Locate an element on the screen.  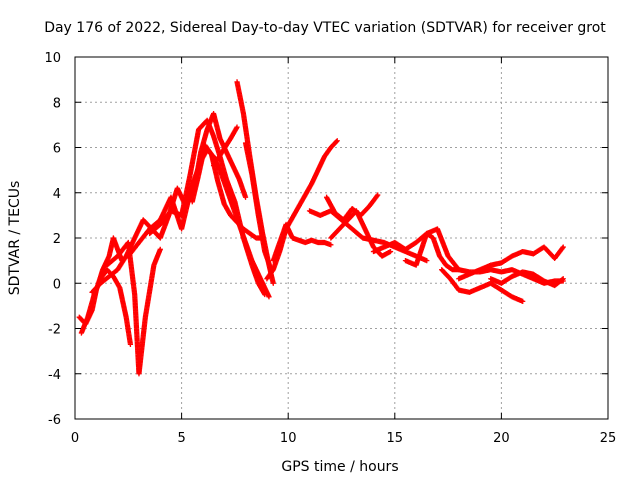
y-tick-label: 4 is located at coordinates (57, 194).